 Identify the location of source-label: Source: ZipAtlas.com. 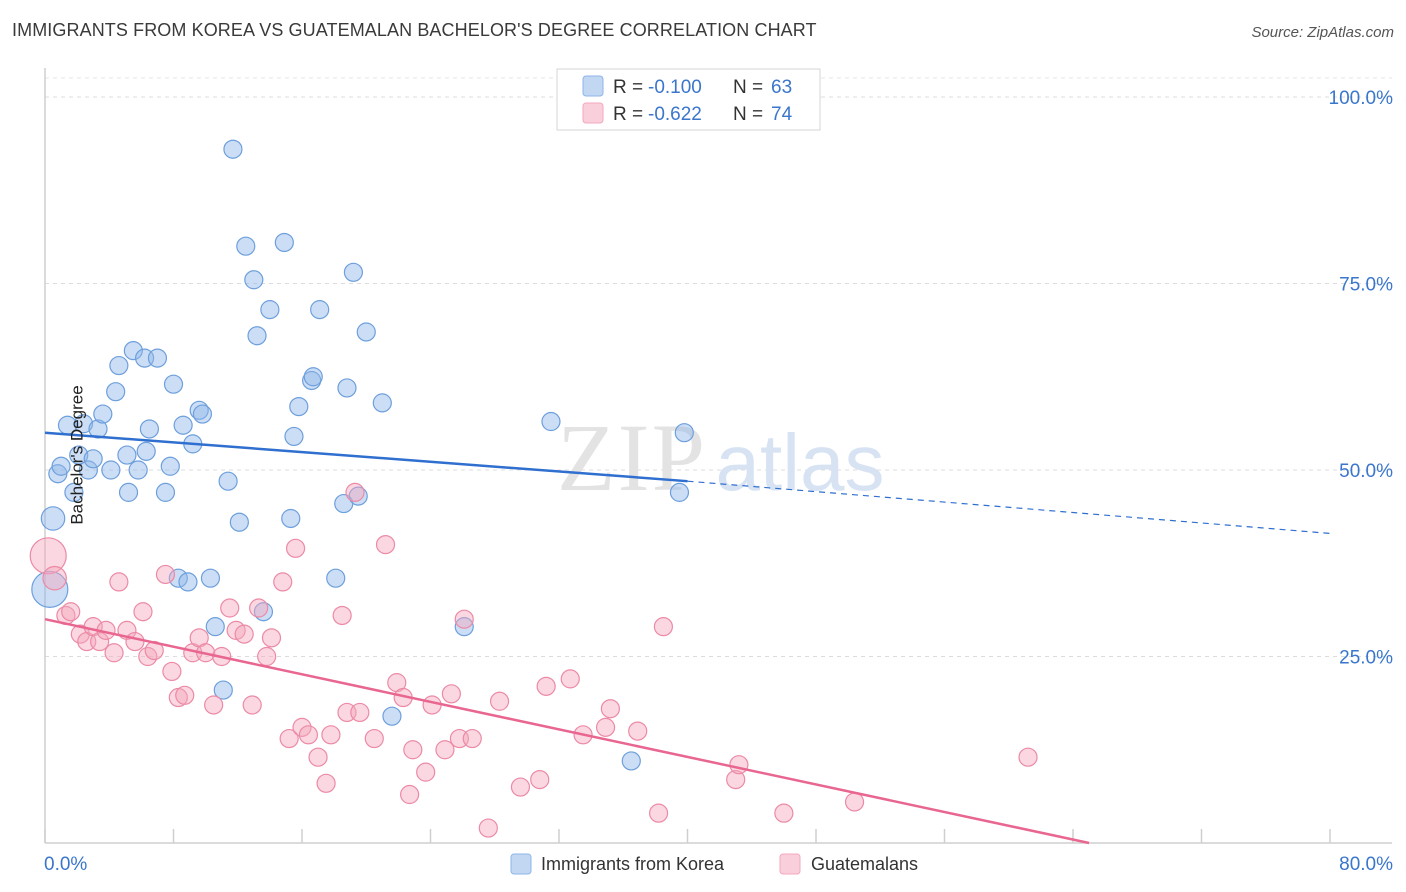
(1322, 32).